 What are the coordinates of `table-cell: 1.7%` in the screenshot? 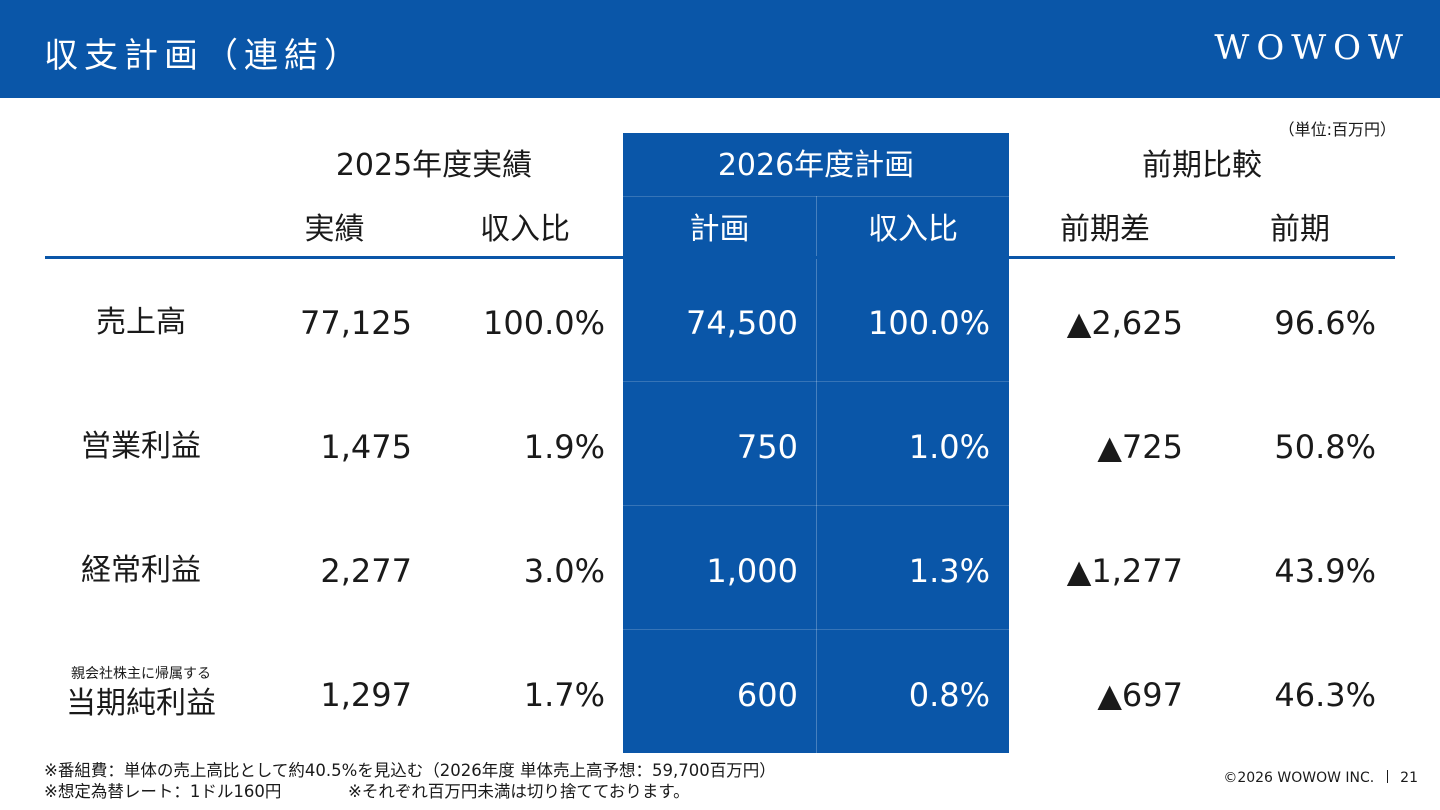 It's located at (564, 695).